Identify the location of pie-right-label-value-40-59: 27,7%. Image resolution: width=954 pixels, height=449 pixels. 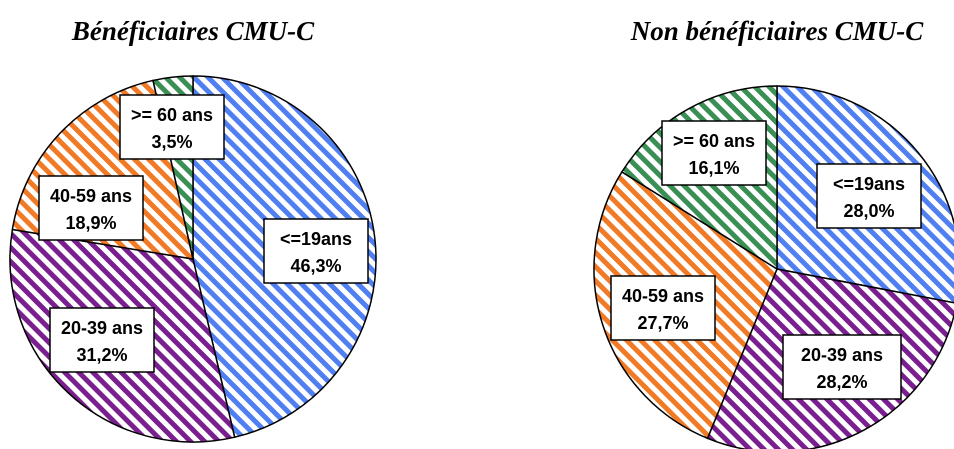
(662, 323).